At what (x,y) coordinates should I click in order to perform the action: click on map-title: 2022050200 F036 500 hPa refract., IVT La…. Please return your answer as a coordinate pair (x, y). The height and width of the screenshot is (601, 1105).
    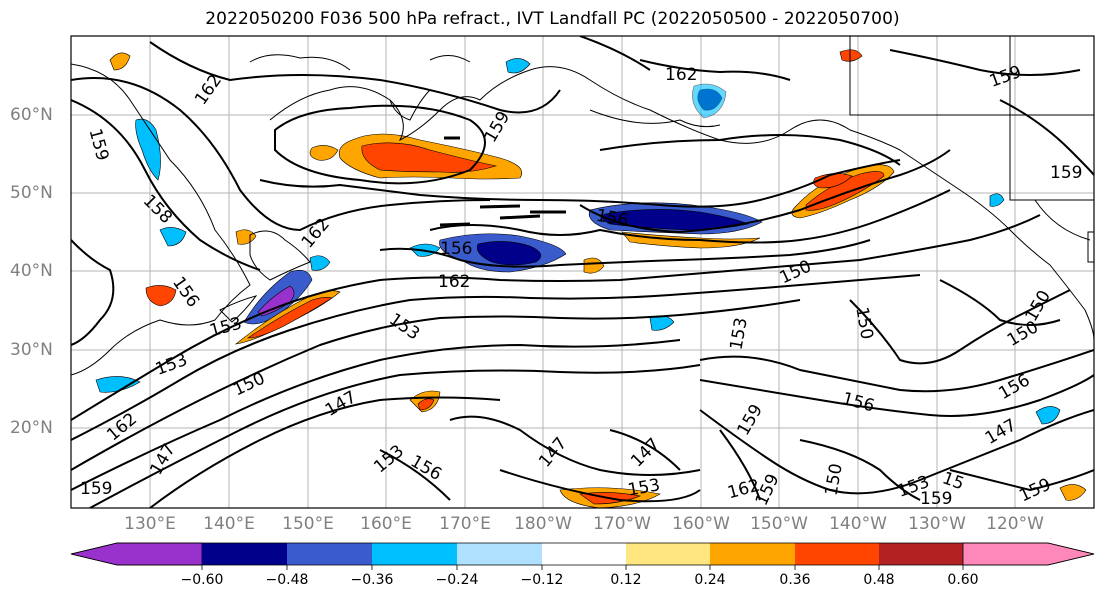
    Looking at the image, I should click on (552, 19).